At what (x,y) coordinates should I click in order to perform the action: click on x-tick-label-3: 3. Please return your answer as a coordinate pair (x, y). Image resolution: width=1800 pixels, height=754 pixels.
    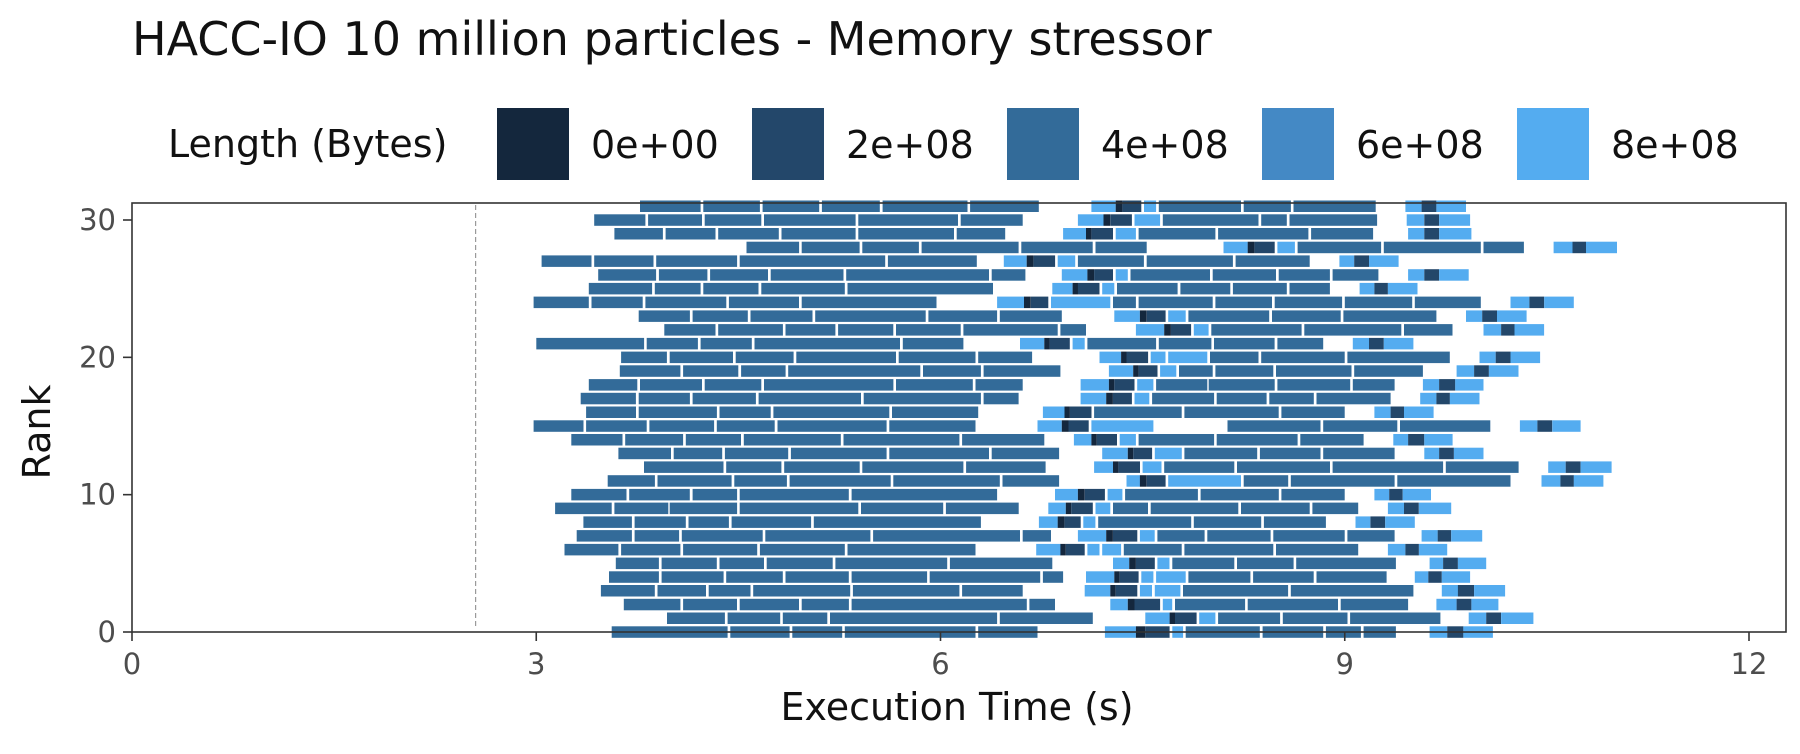
    Looking at the image, I should click on (536, 664).